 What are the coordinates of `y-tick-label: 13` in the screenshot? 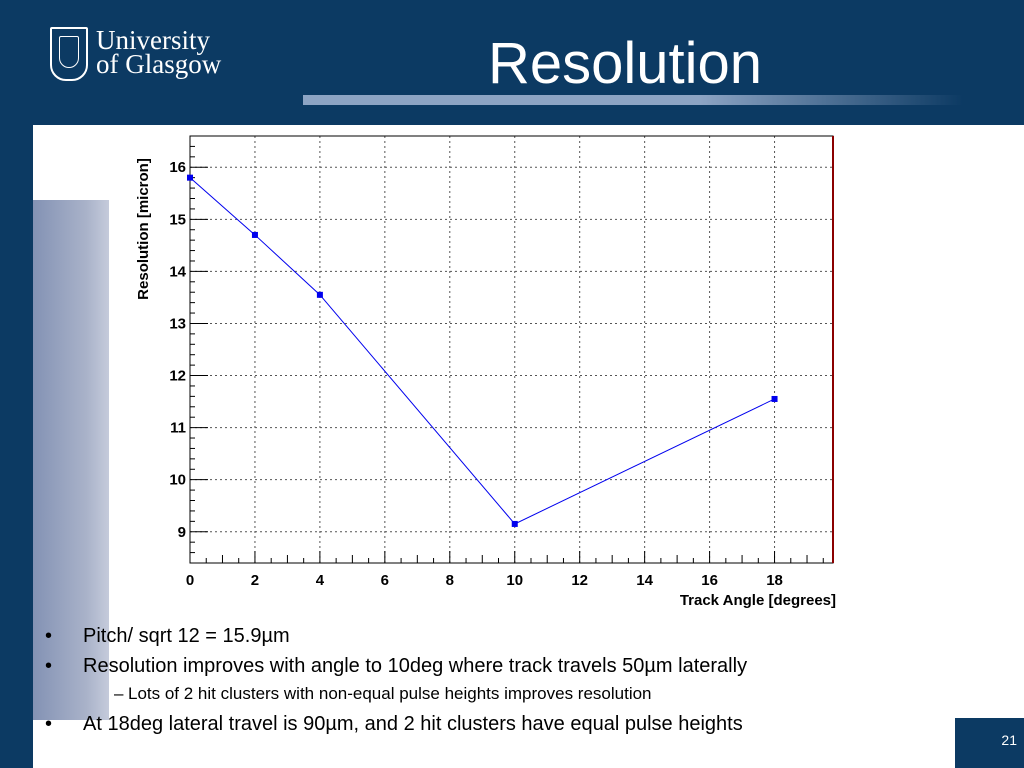 It's located at (177, 323).